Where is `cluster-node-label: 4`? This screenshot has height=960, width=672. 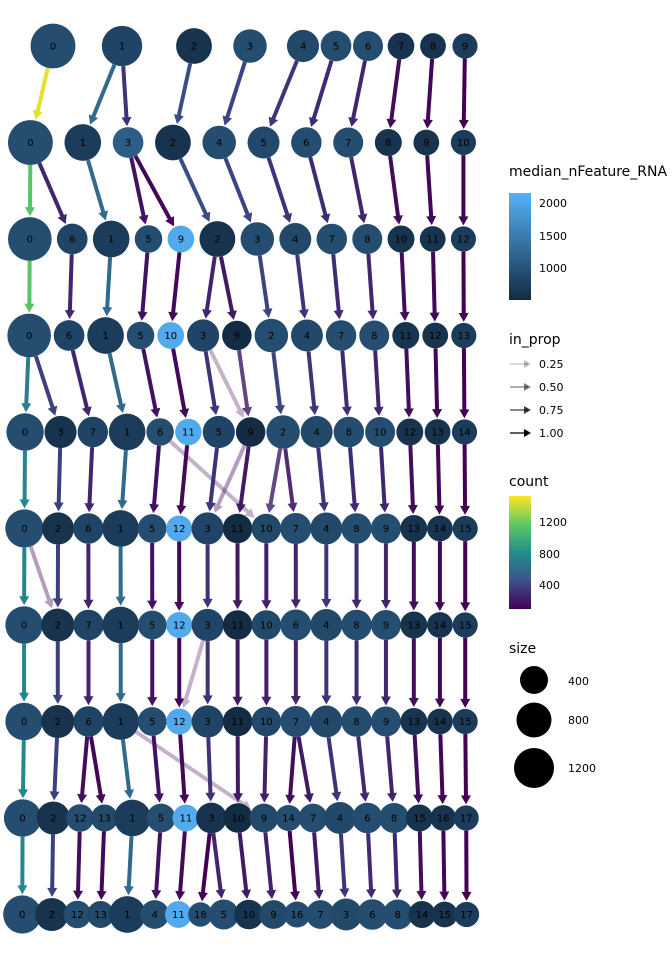 cluster-node-label: 4 is located at coordinates (316, 433).